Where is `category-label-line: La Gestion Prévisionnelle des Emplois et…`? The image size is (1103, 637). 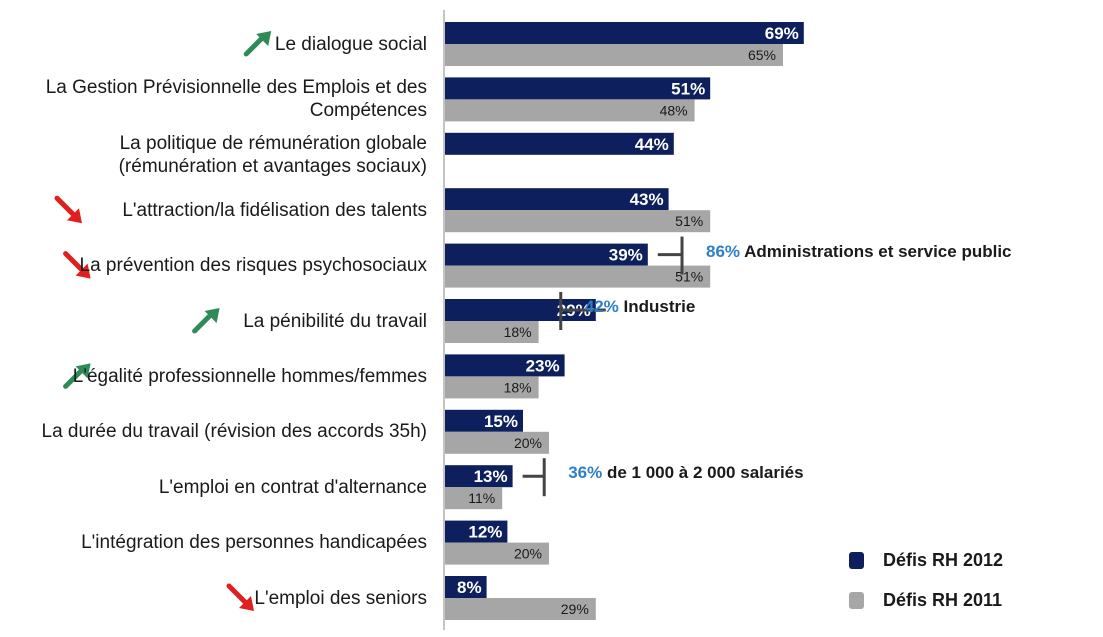
category-label-line: La Gestion Prévisionnelle des Emplois et… is located at coordinates (236, 88).